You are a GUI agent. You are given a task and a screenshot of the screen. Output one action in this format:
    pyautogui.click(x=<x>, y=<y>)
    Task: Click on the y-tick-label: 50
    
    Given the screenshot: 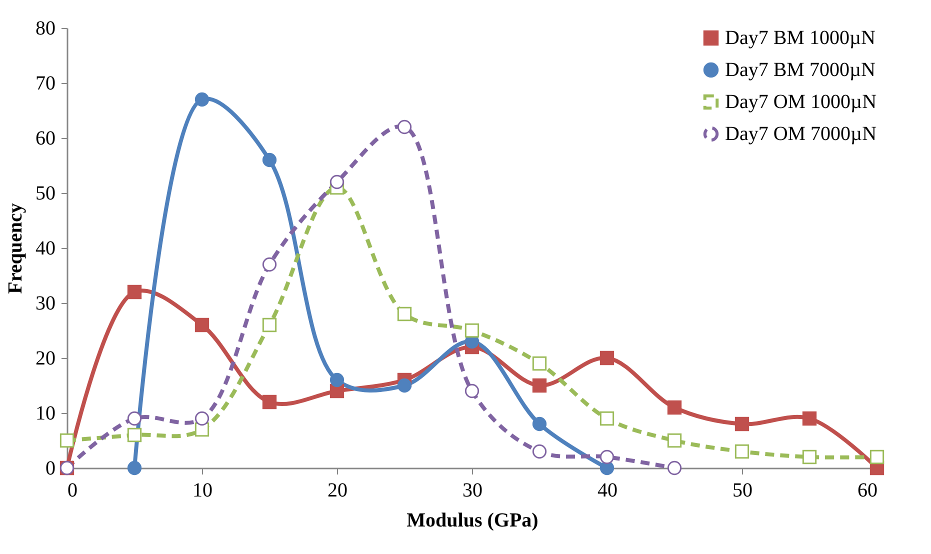 What is the action you would take?
    pyautogui.click(x=46, y=193)
    